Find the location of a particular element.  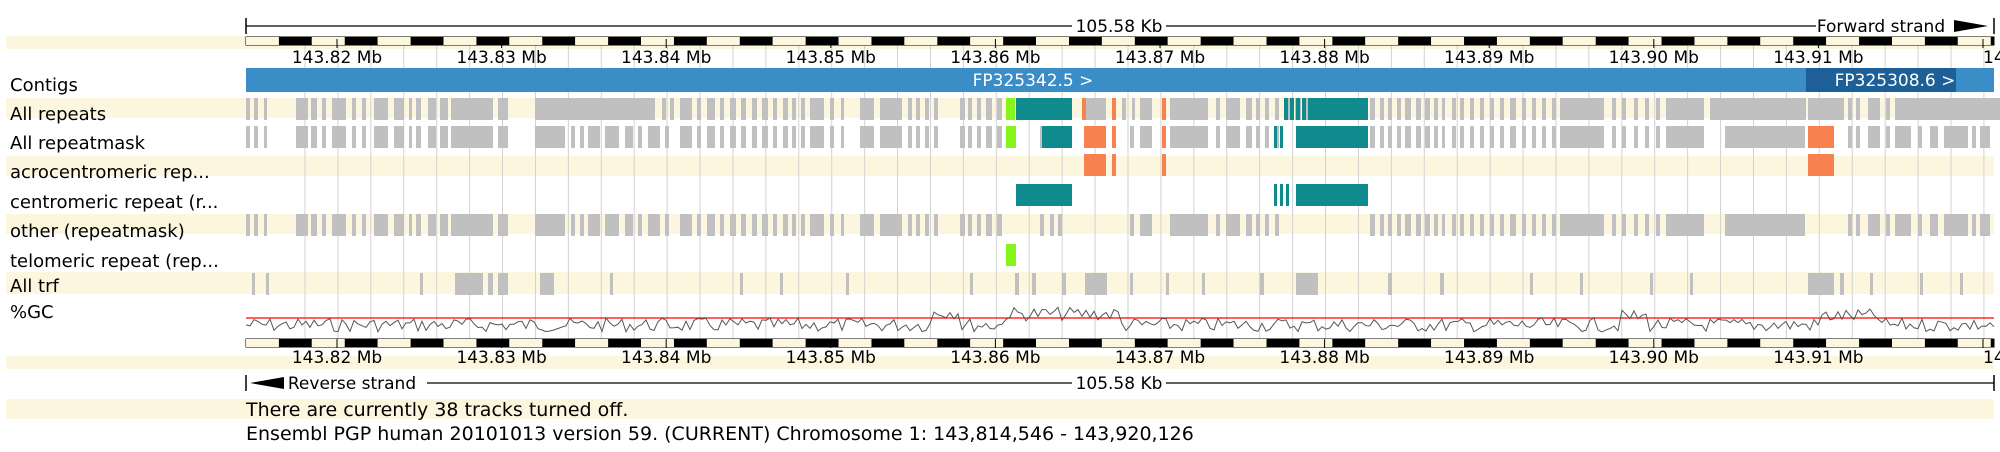

tick-label: 143.90 Mb is located at coordinates (1654, 358).